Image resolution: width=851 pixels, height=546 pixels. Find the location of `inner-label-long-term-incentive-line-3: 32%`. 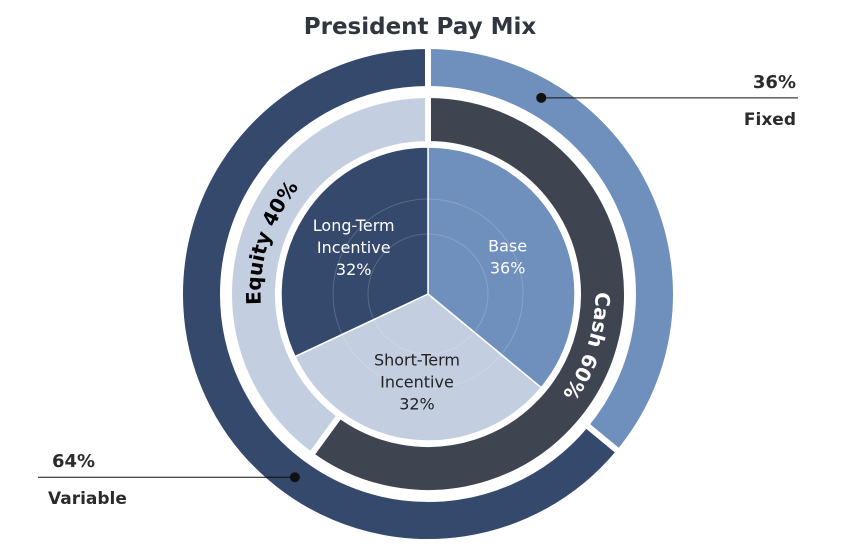

inner-label-long-term-incentive-line-3: 32% is located at coordinates (354, 269).